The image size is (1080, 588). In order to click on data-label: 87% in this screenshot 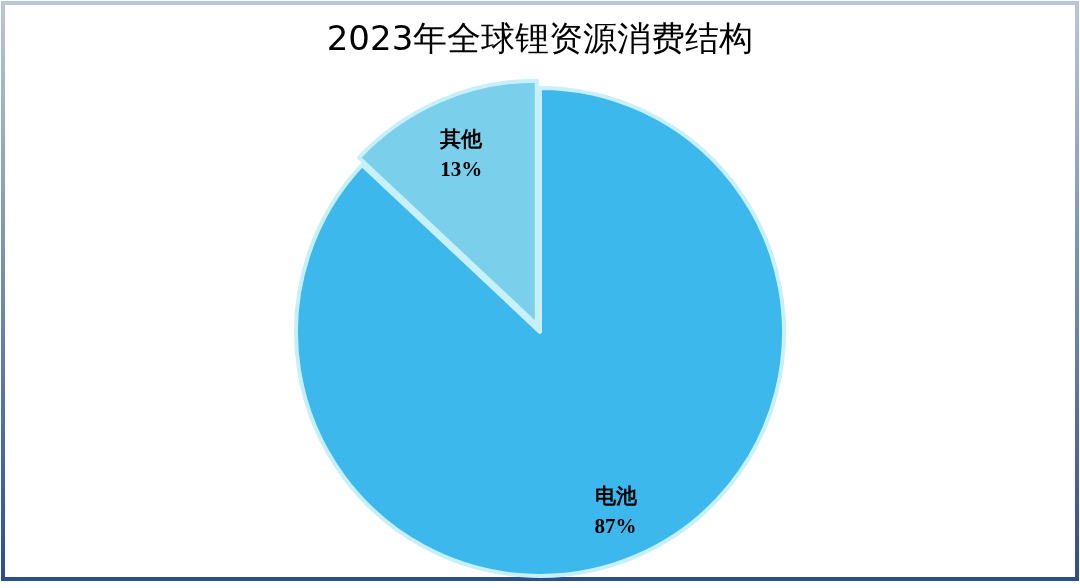, I will do `click(615, 525)`.